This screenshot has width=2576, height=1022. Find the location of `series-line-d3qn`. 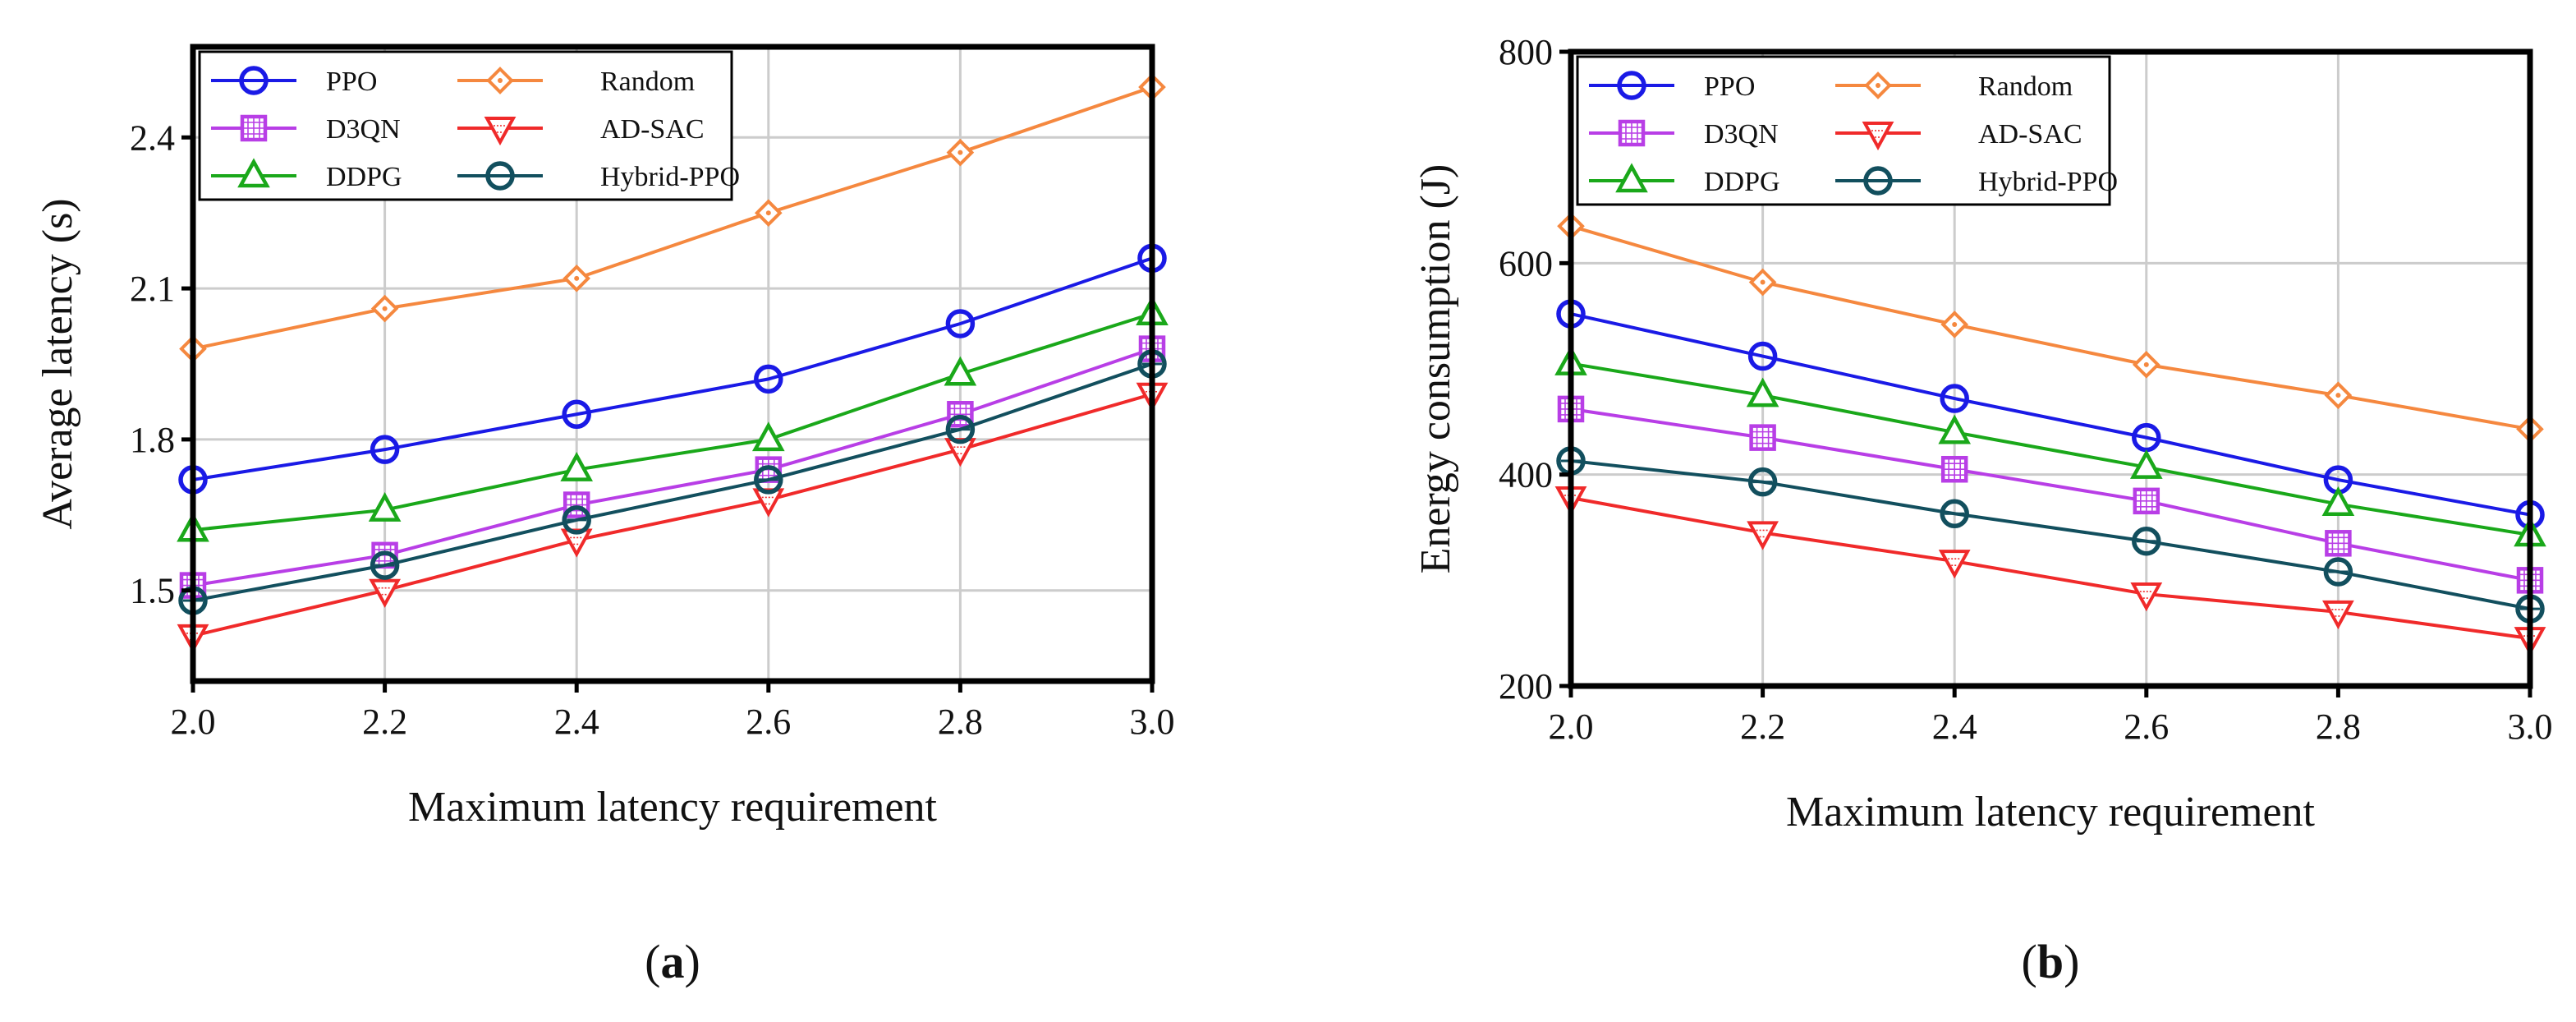

series-line-d3qn is located at coordinates (2050, 494).